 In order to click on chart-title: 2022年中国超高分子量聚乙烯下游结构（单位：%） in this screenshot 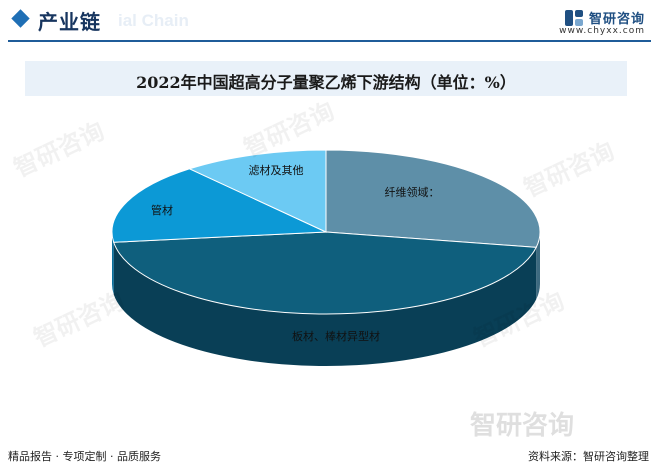, I will do `click(326, 82)`.